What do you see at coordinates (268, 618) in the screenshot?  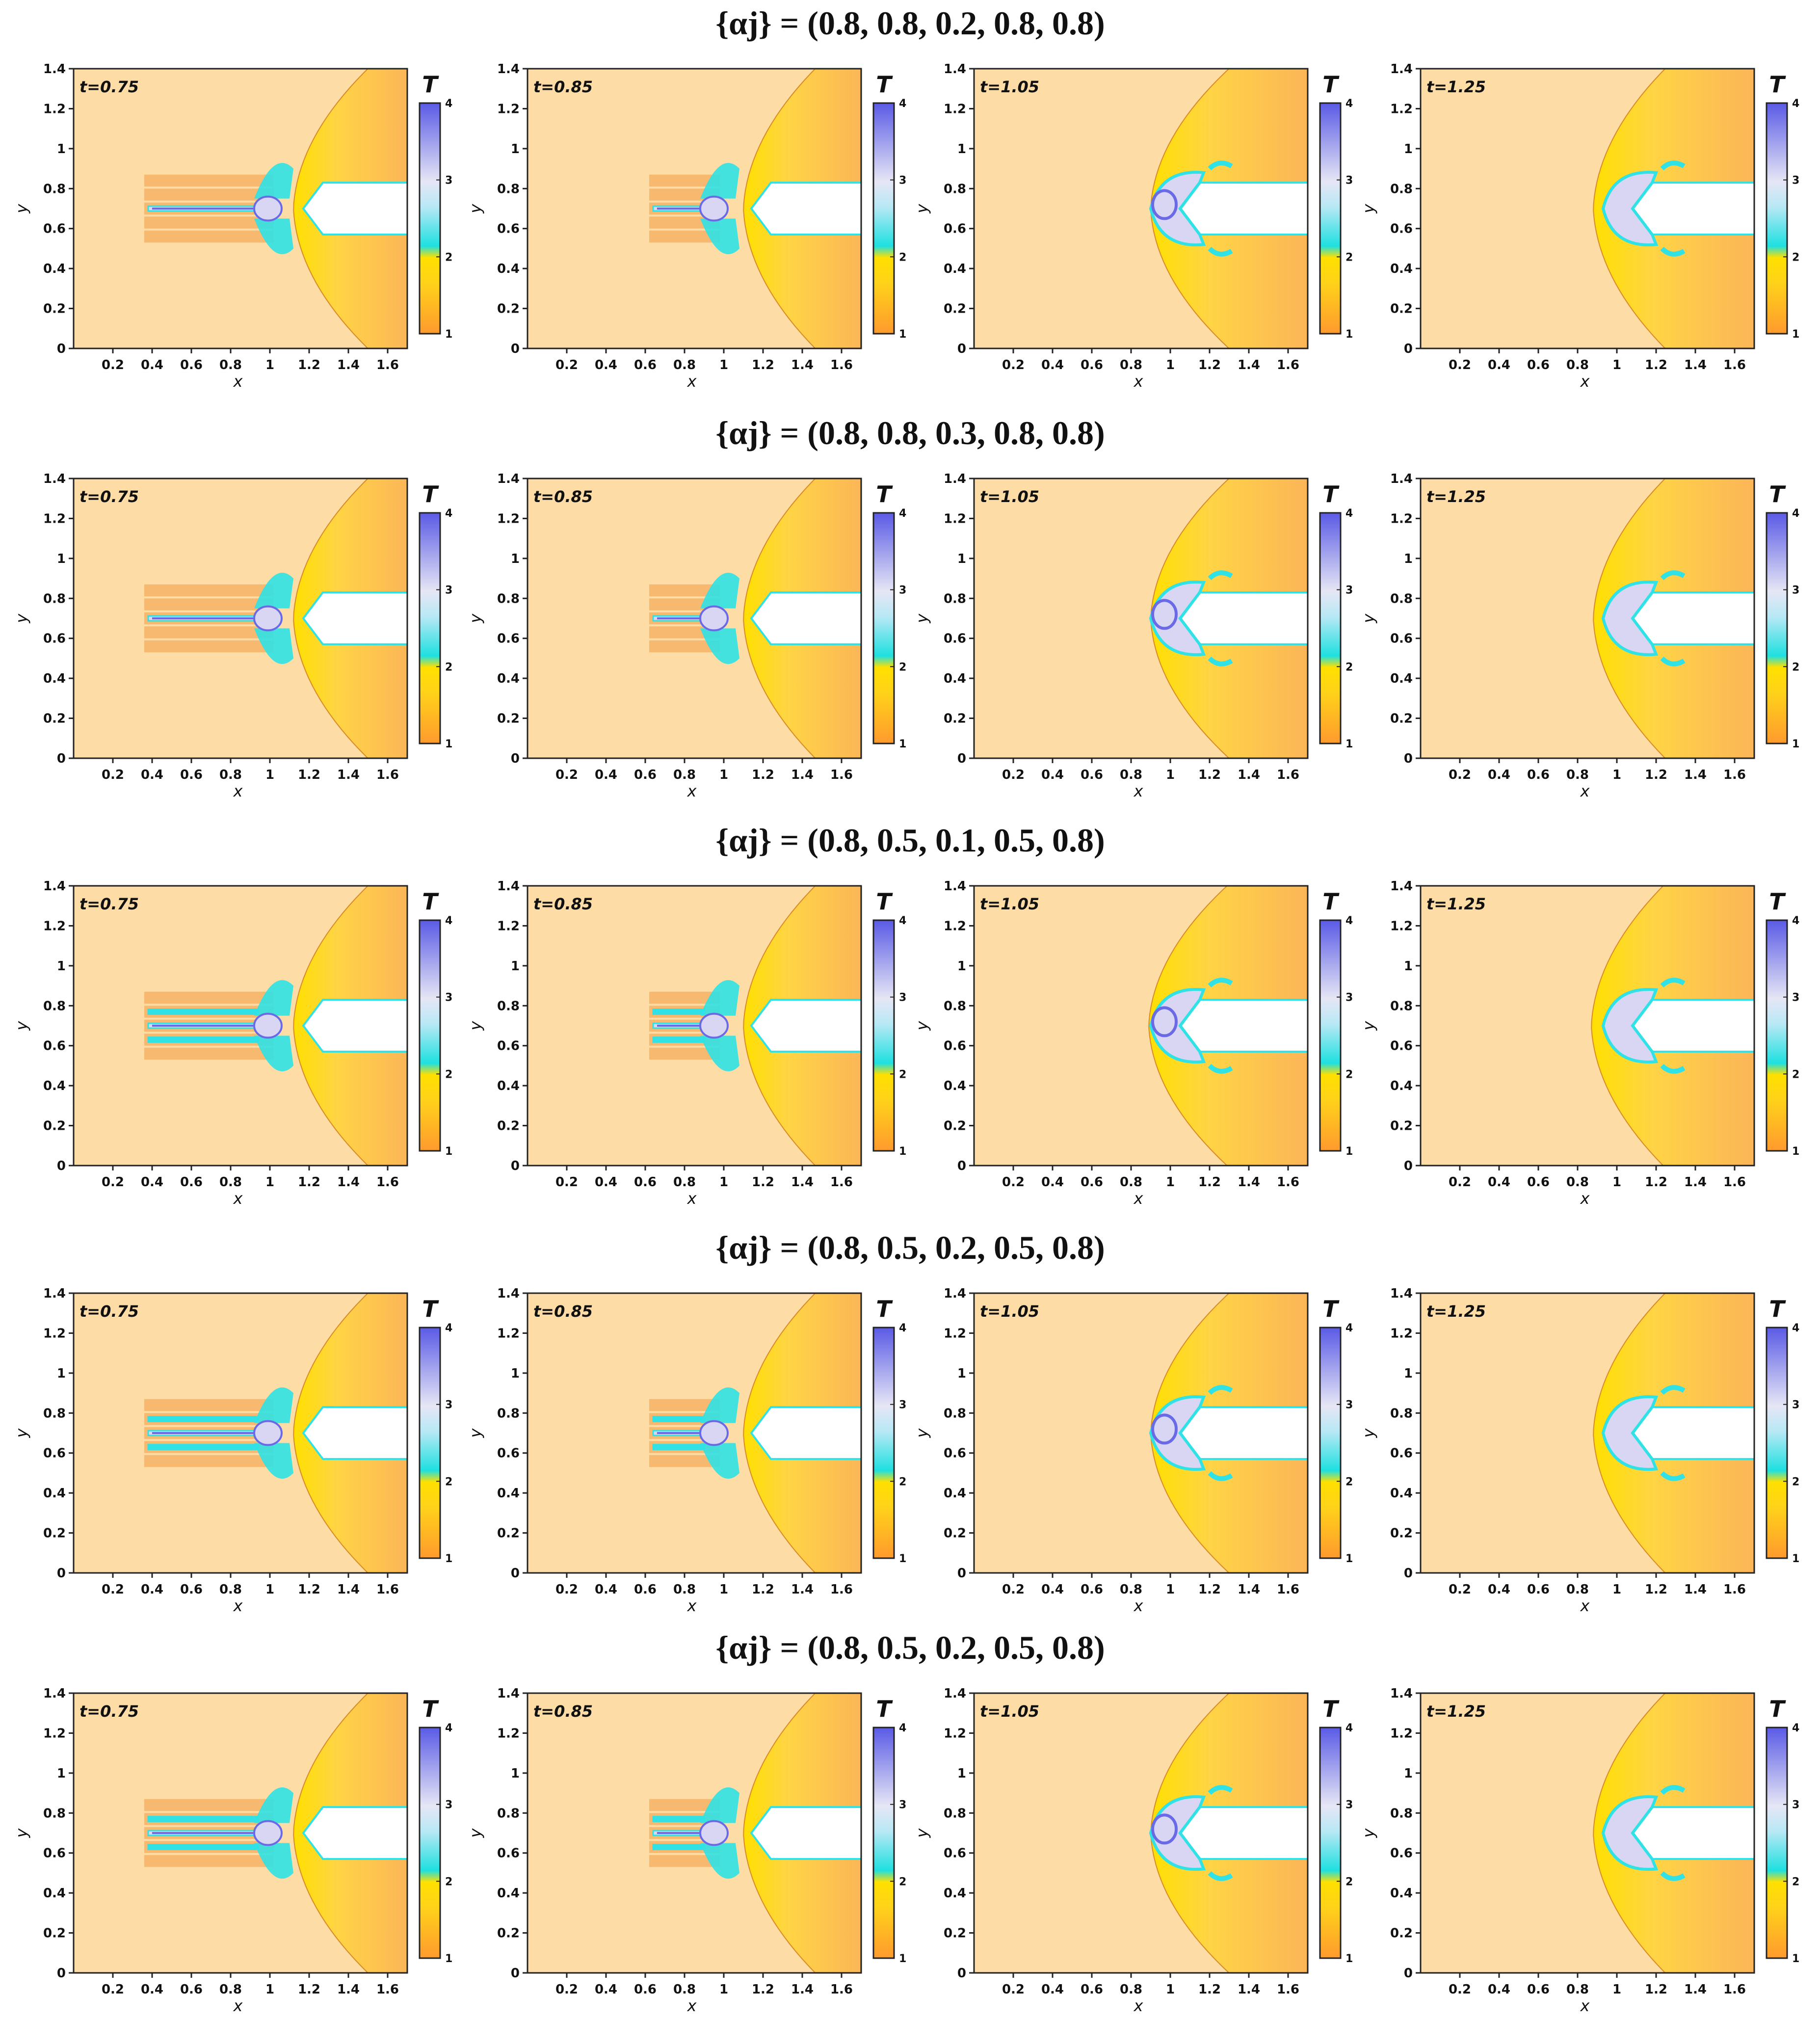 I see `head-vortex` at bounding box center [268, 618].